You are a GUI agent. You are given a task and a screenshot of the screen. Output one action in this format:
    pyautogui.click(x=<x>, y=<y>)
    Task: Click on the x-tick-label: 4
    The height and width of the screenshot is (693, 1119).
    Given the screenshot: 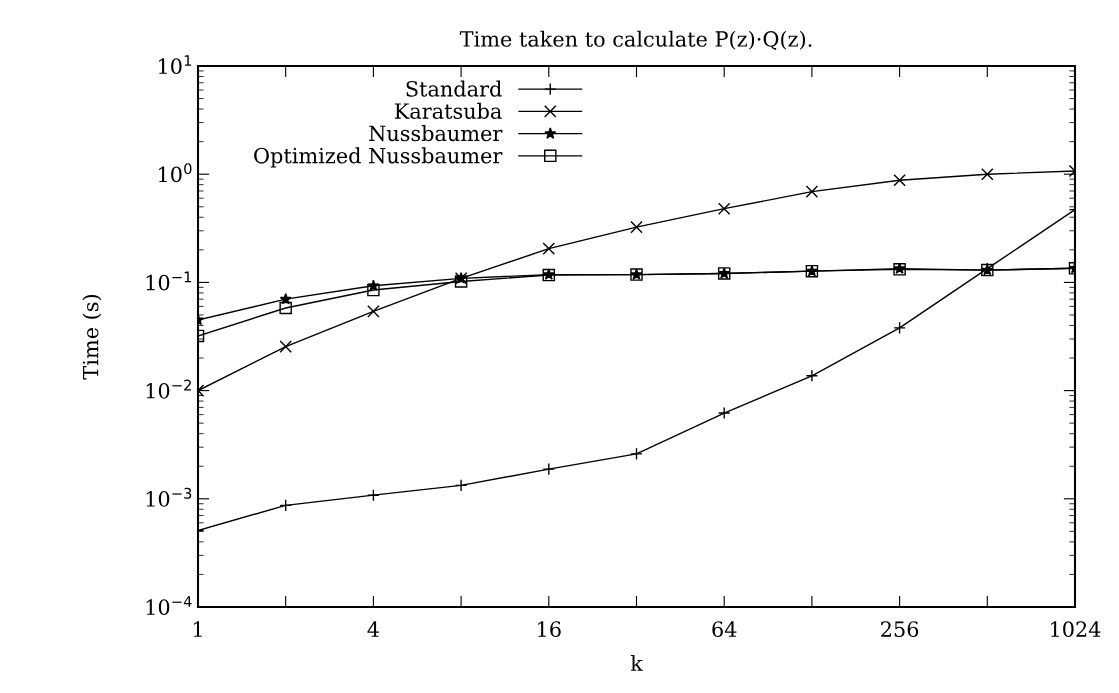 What is the action you would take?
    pyautogui.click(x=373, y=629)
    